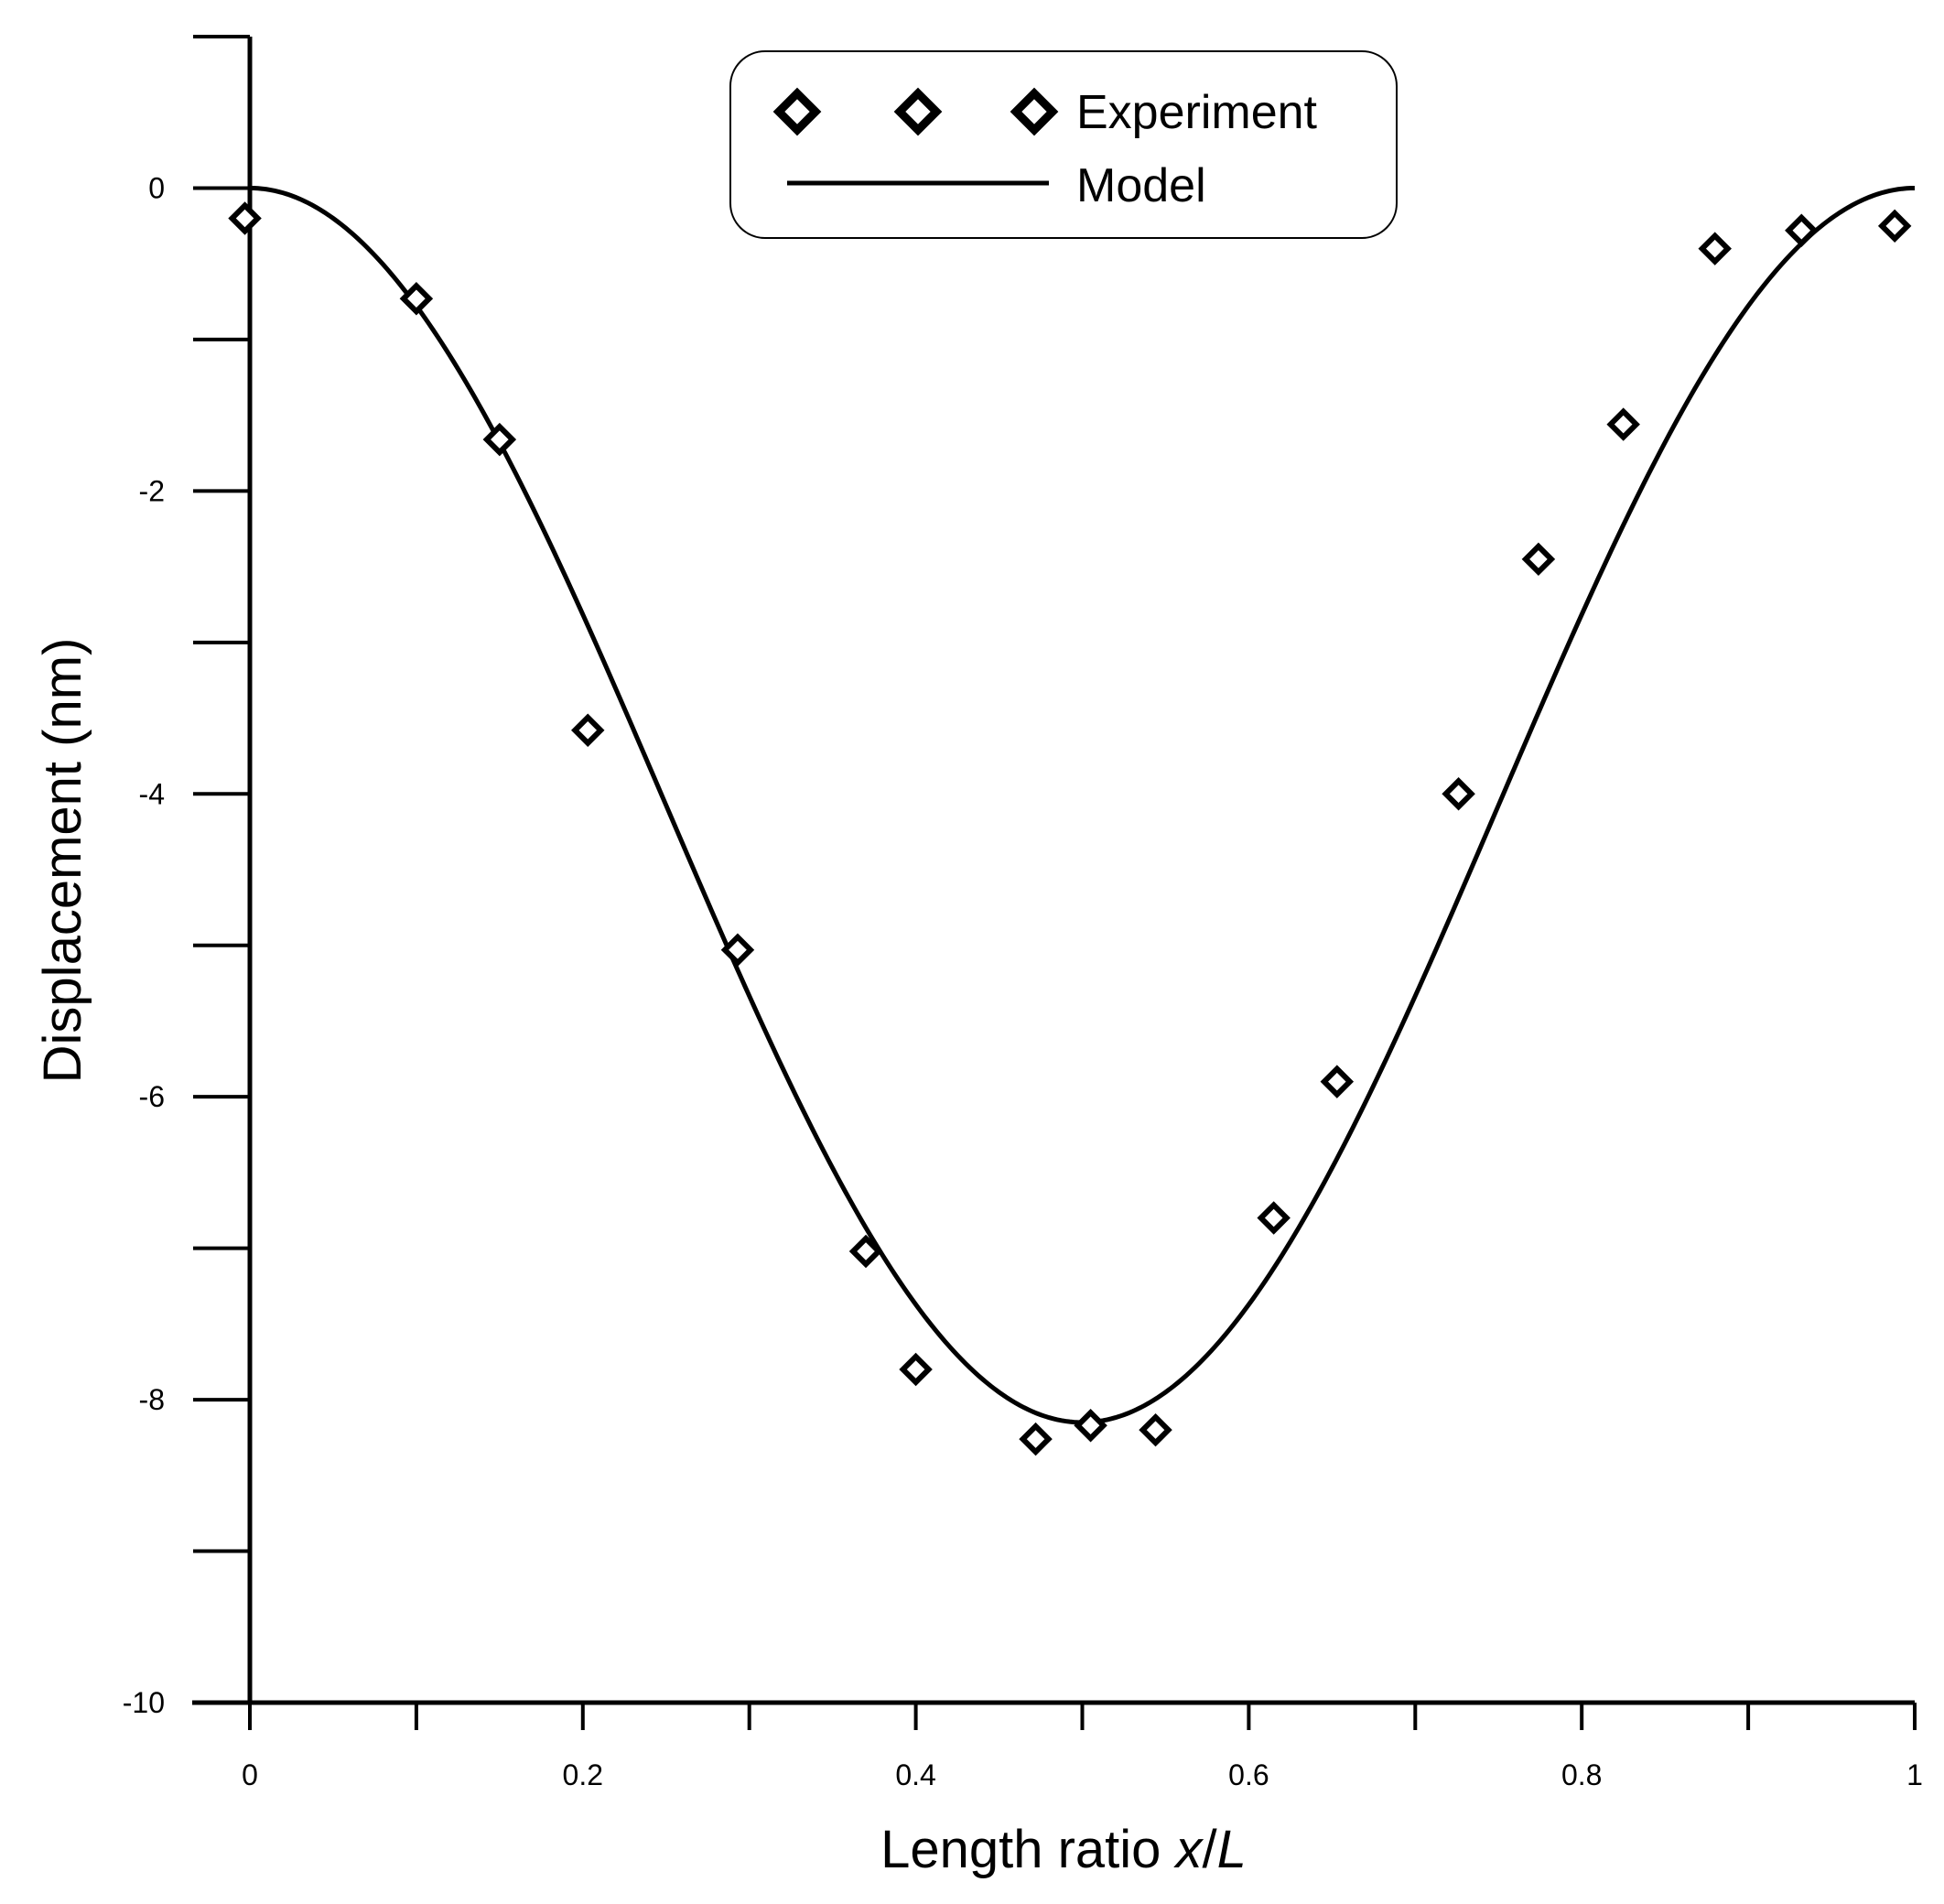  What do you see at coordinates (1210, 1849) in the screenshot?
I see `x-axis-title-slash: /` at bounding box center [1210, 1849].